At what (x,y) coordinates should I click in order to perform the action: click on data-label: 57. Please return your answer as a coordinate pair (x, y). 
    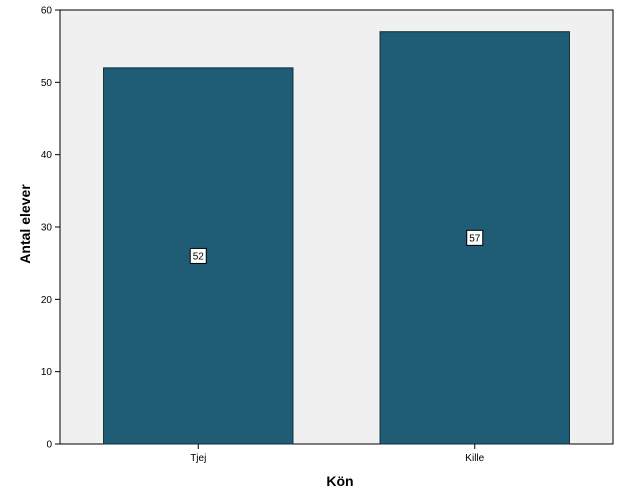
    Looking at the image, I should click on (475, 238).